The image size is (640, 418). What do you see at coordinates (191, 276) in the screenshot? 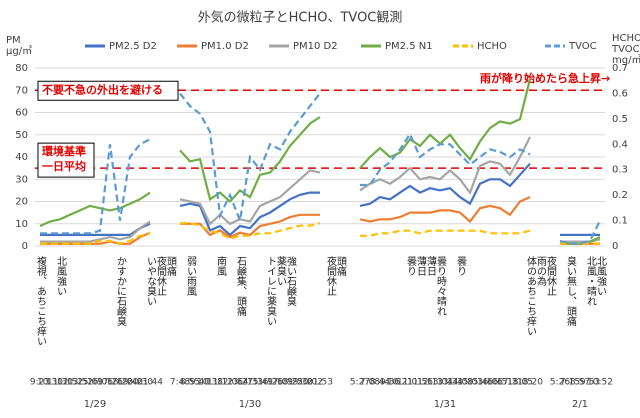
I see `annotation: 弱い雨風` at bounding box center [191, 276].